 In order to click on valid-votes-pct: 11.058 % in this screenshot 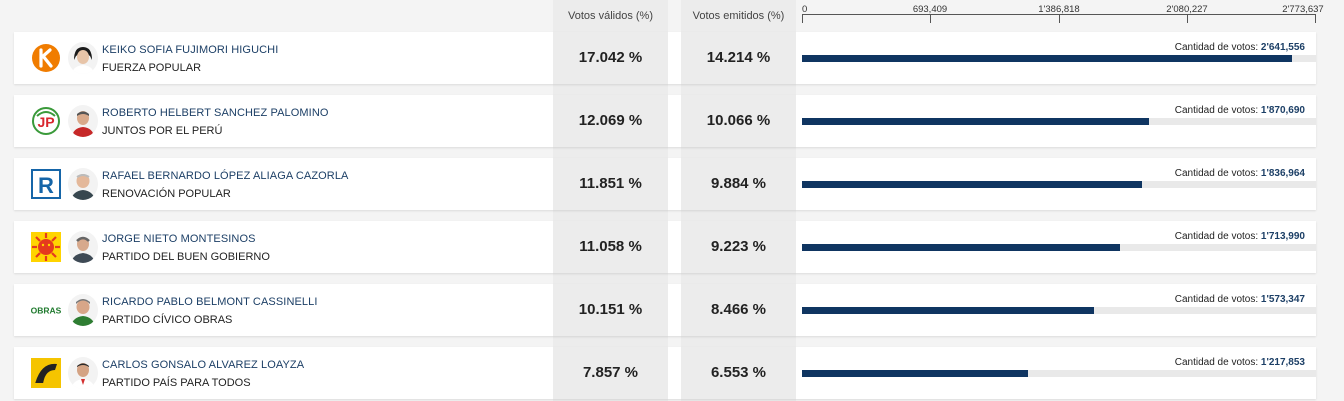, I will do `click(610, 246)`.